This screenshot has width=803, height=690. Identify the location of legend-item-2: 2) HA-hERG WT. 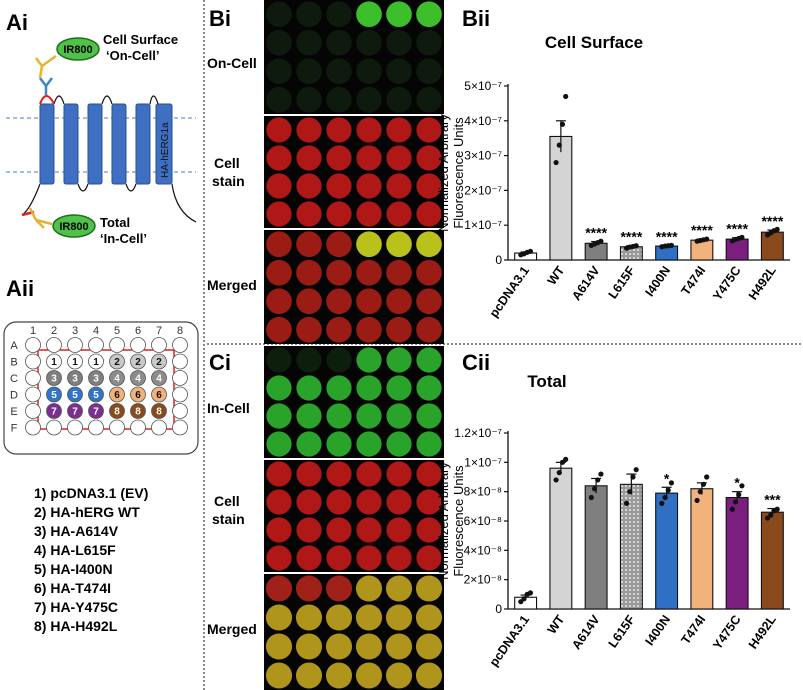
(87, 512).